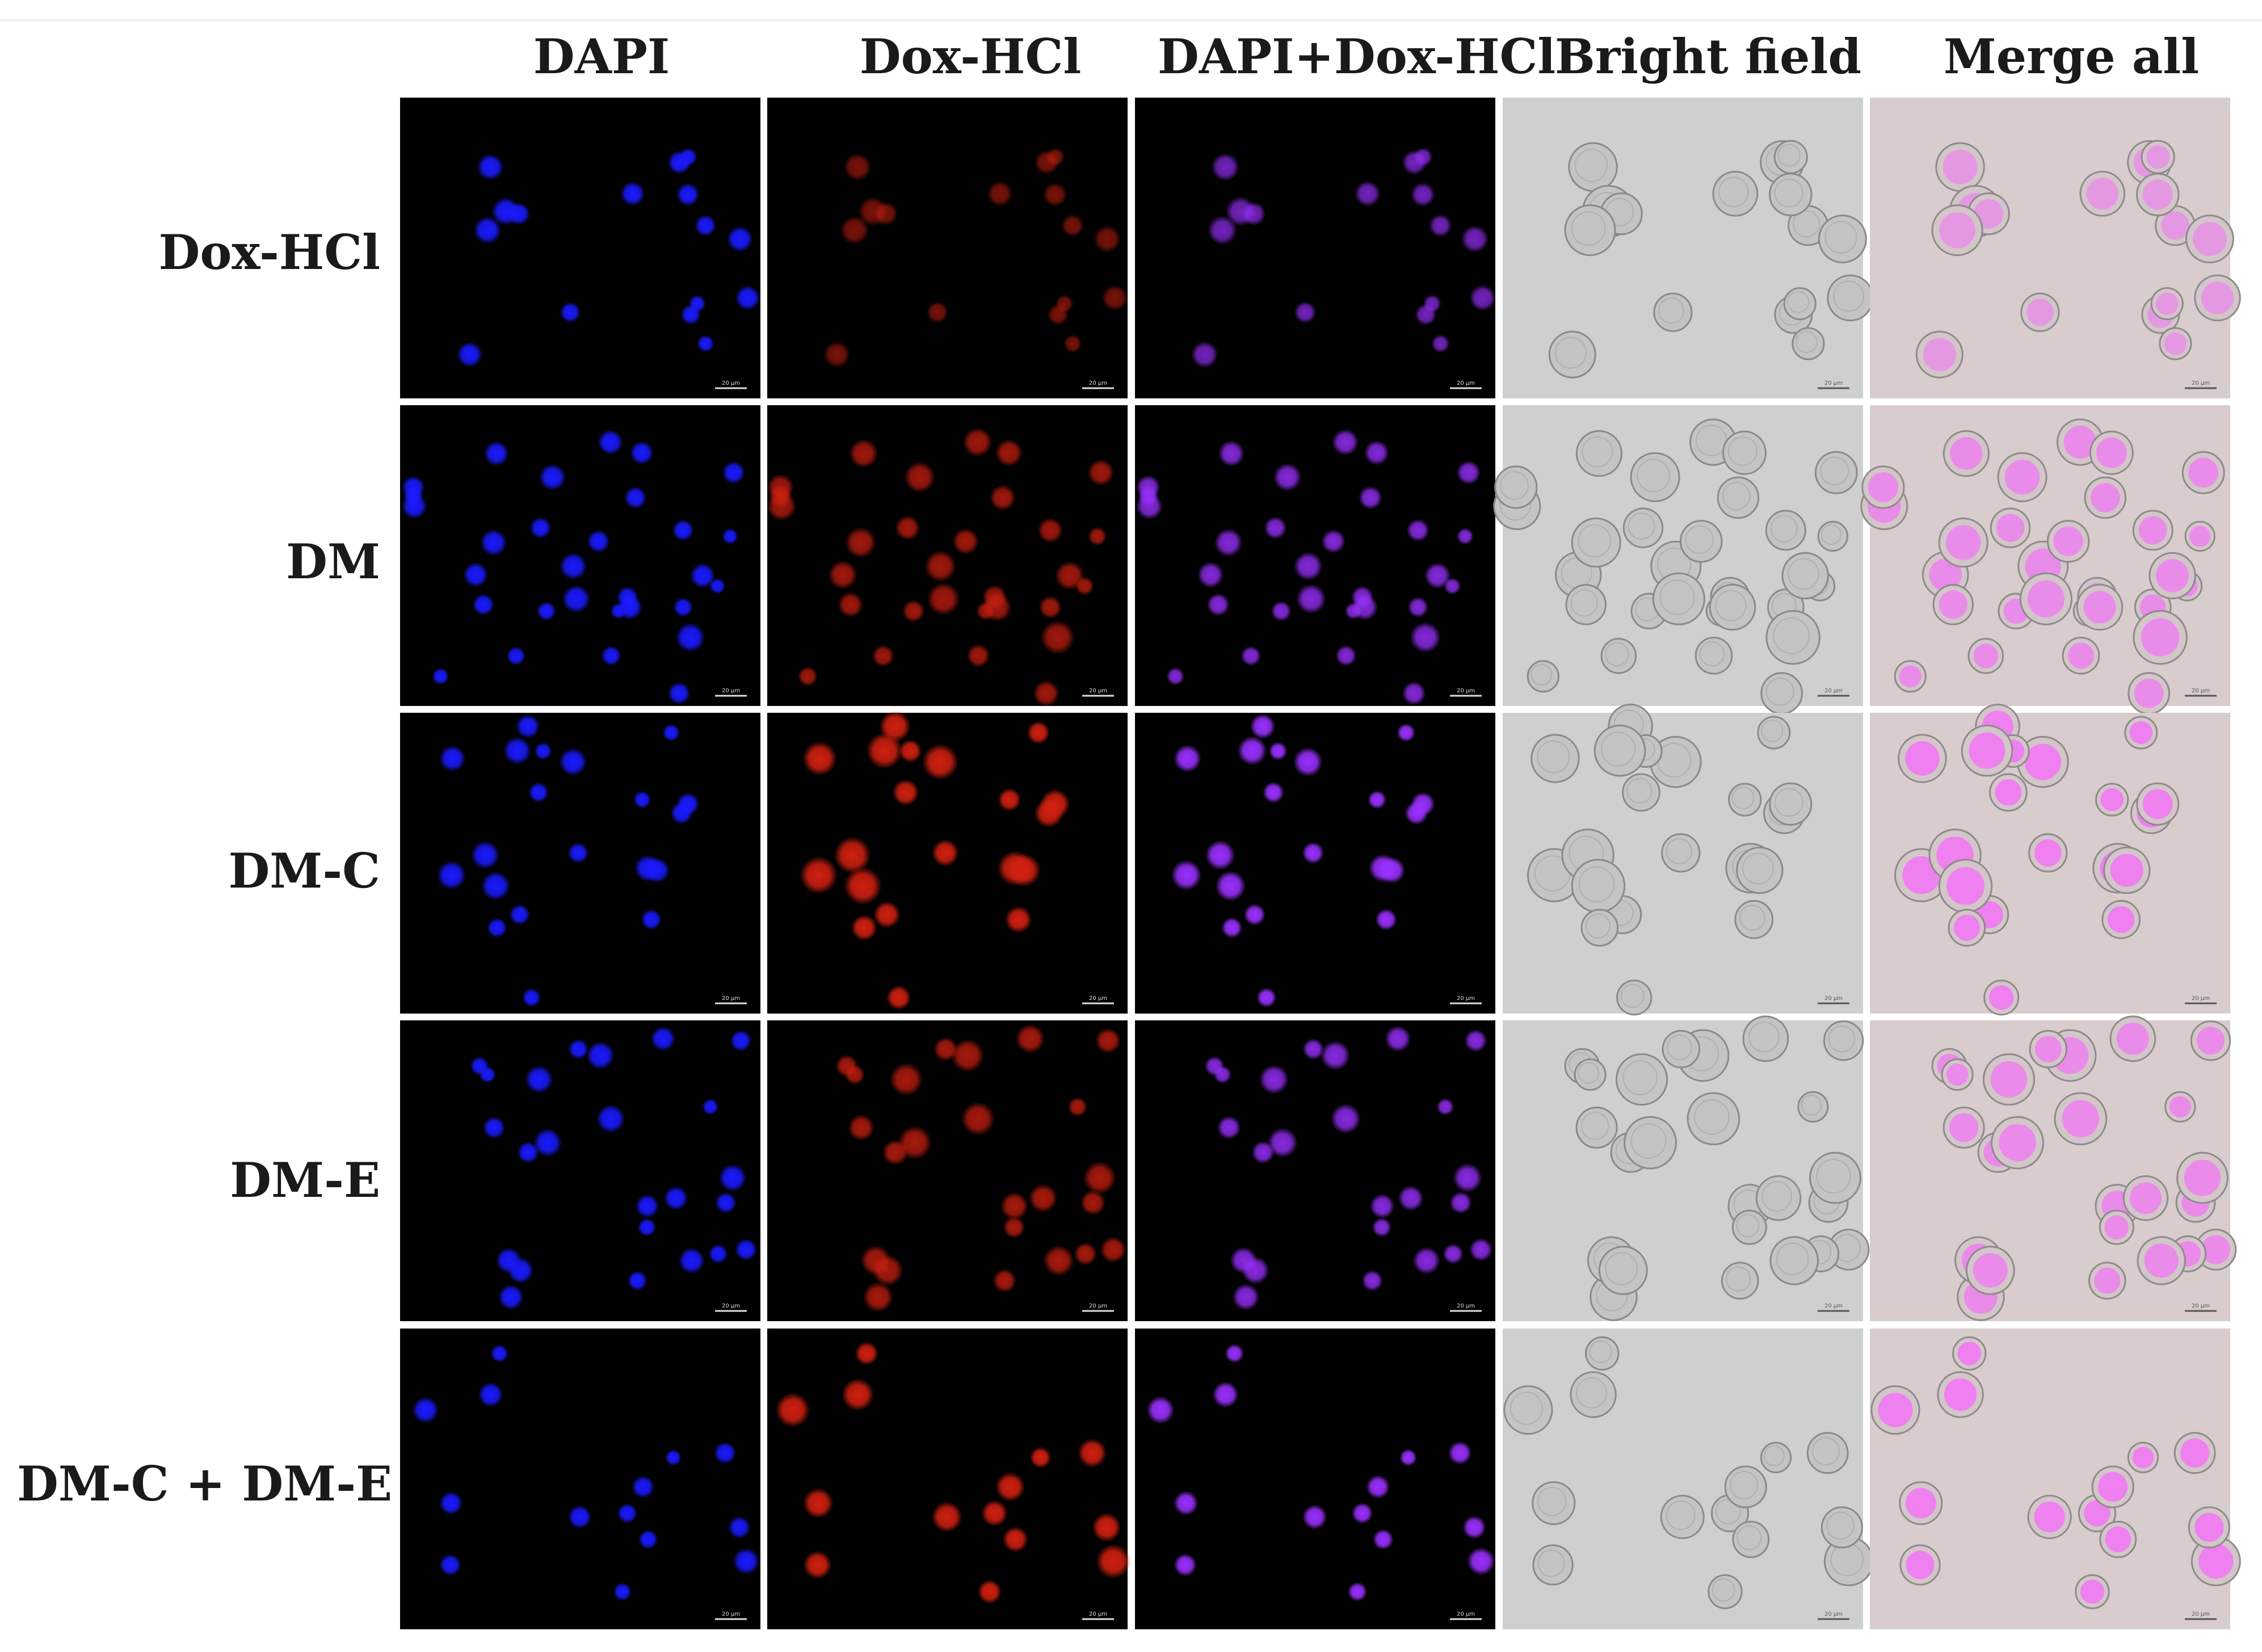 The width and height of the screenshot is (2262, 1652). I want to click on panel-dm-c-dapi: 20 μm, so click(580, 863).